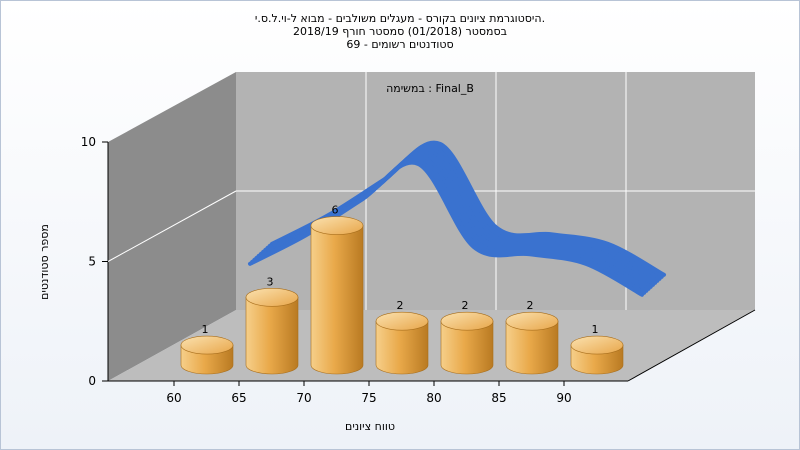 This screenshot has width=800, height=450. Describe the element at coordinates (92, 262) in the screenshot. I see `y-tick-label: 5` at that location.